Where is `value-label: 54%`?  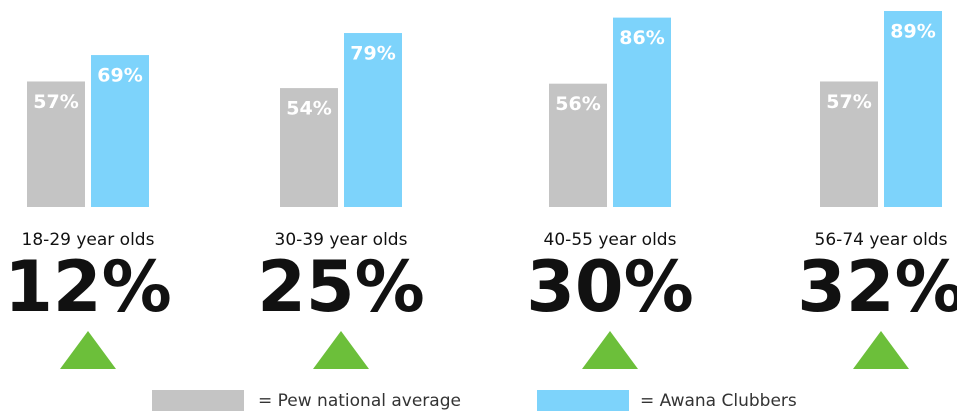 value-label: 54% is located at coordinates (308, 109).